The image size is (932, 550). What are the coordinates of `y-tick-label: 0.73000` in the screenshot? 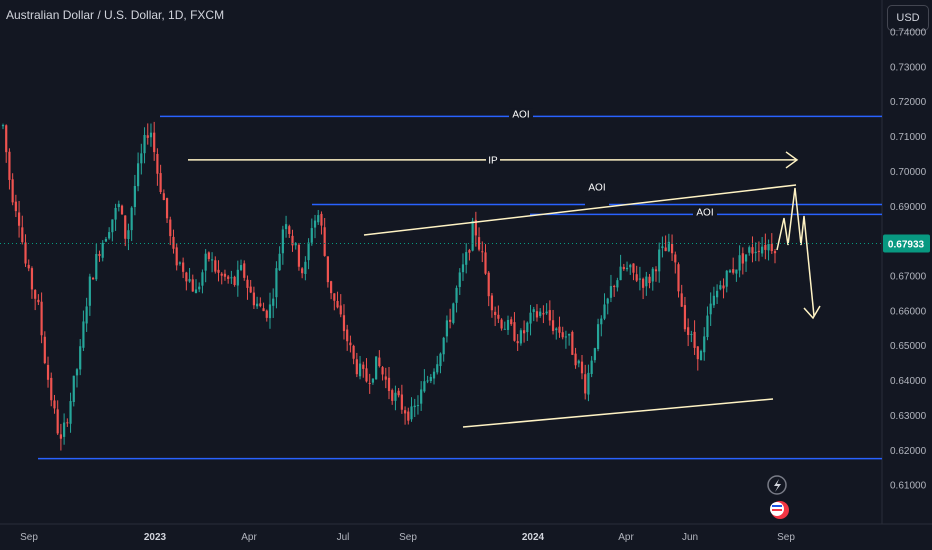 It's located at (908, 67).